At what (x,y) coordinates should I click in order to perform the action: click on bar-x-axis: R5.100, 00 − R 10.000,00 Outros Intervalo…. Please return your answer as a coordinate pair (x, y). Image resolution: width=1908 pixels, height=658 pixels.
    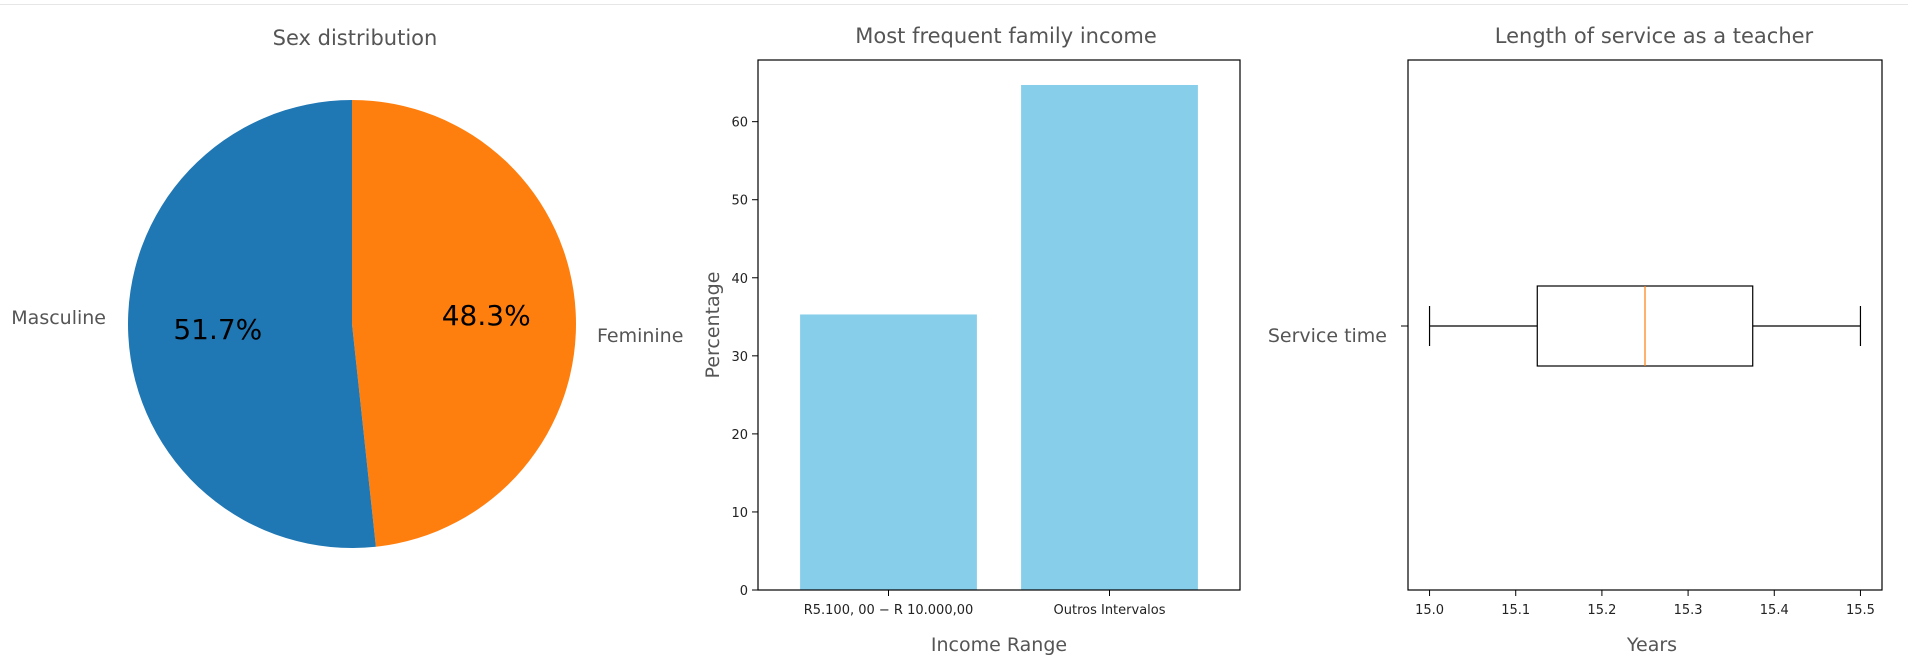
    Looking at the image, I should click on (985, 604).